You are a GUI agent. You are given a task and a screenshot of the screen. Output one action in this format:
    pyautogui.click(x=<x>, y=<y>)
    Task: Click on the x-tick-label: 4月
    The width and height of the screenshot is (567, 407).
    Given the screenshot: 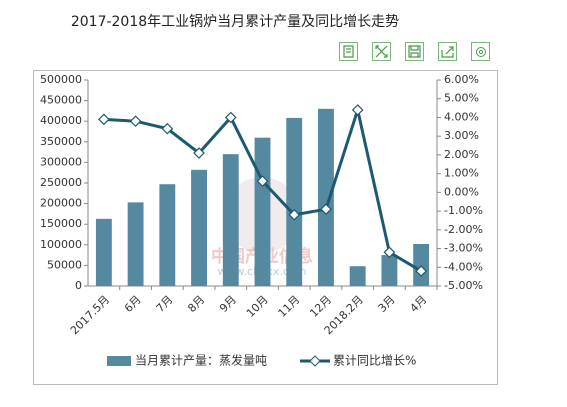 What is the action you would take?
    pyautogui.click(x=418, y=304)
    